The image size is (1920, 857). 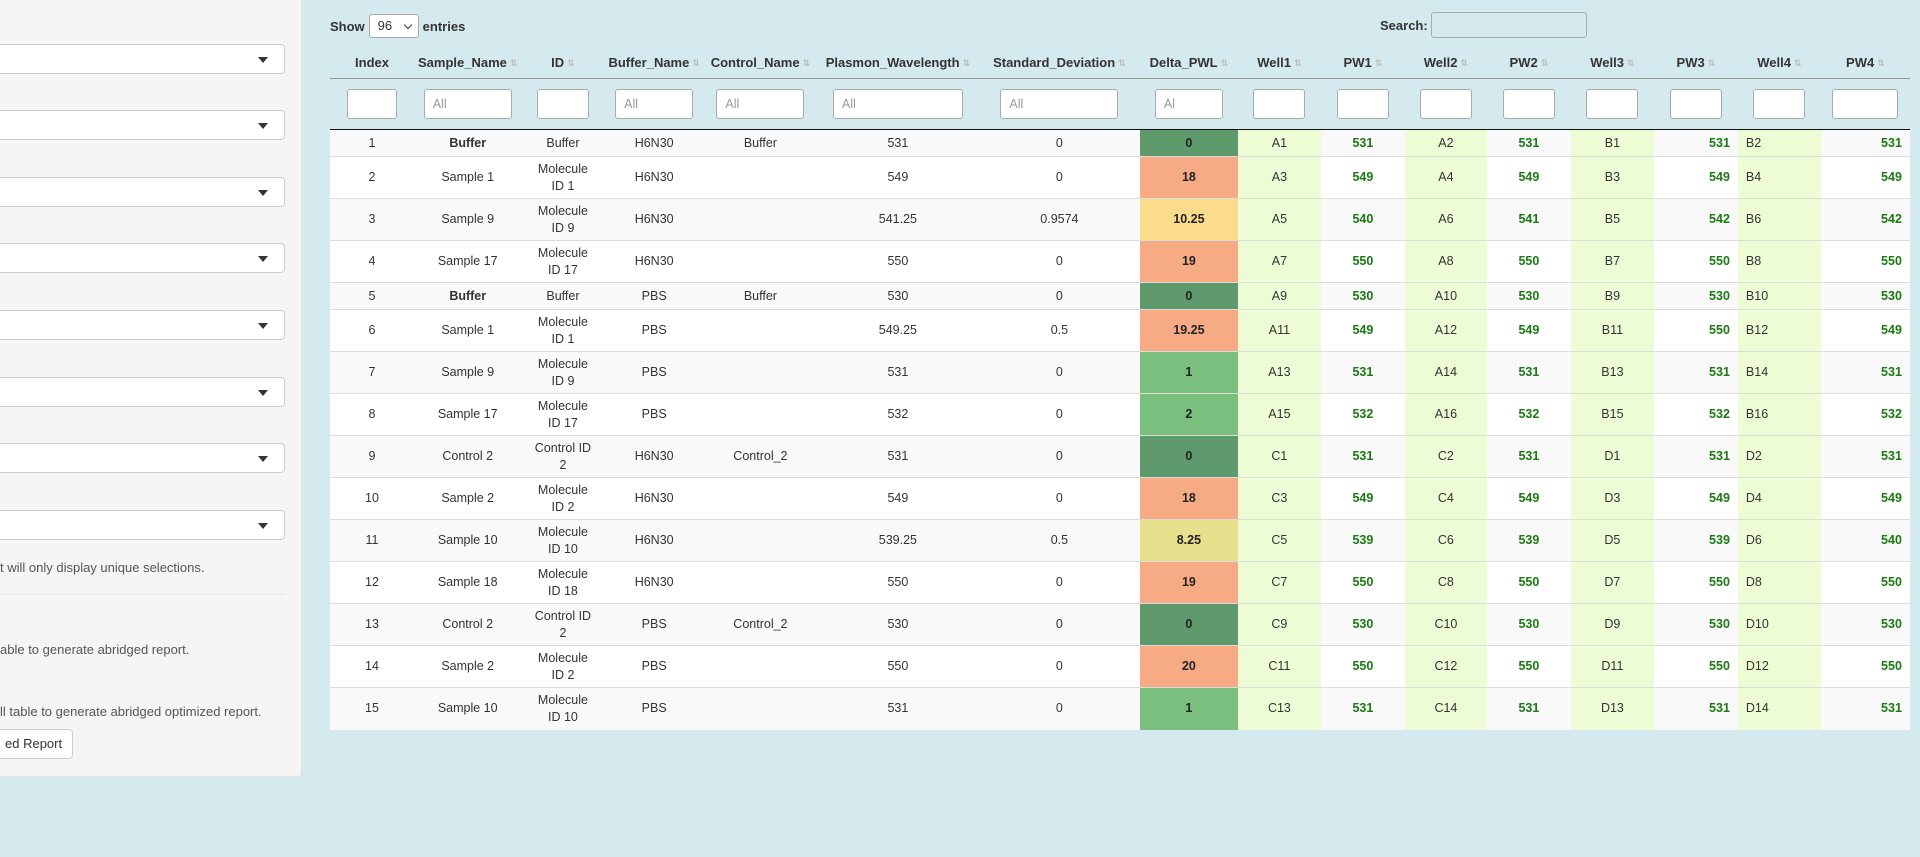 What do you see at coordinates (562, 548) in the screenshot?
I see `id-line: ID 10` at bounding box center [562, 548].